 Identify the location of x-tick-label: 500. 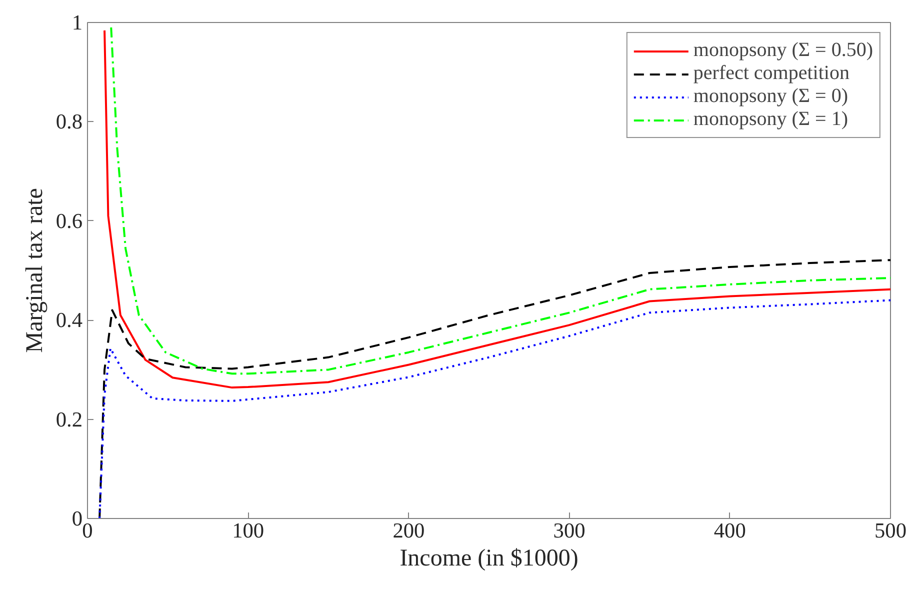
(890, 530).